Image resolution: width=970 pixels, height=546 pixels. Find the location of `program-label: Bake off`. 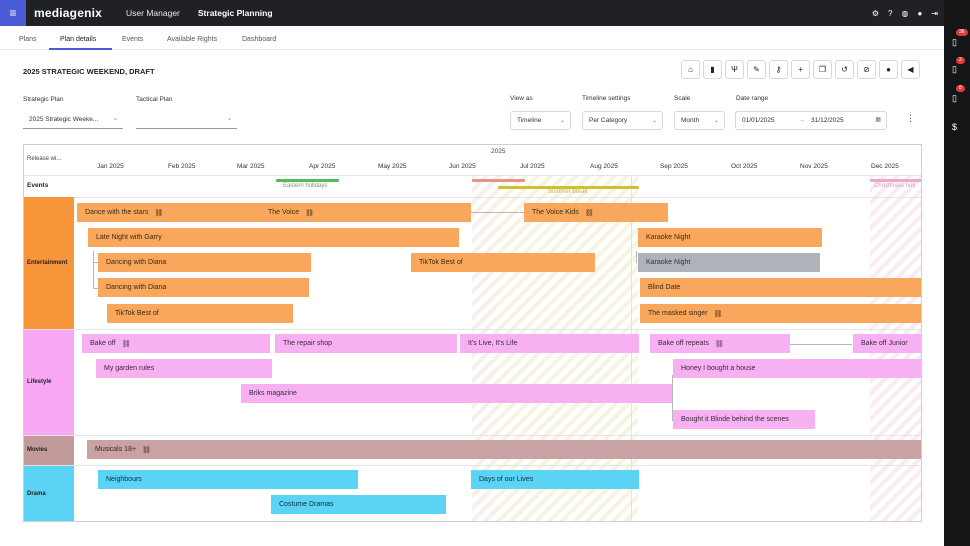

program-label: Bake off is located at coordinates (103, 343).